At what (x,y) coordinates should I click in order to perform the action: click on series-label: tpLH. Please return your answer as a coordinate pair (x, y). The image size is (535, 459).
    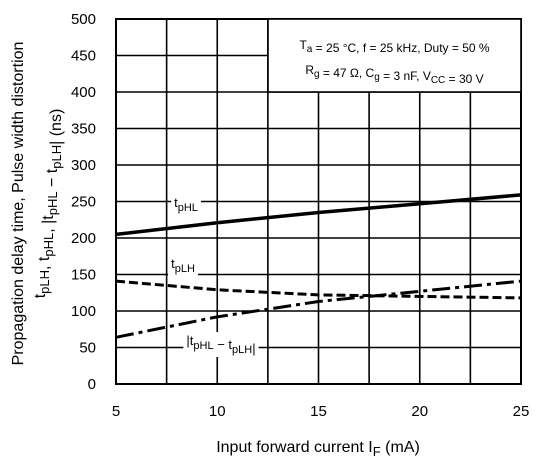
    Looking at the image, I should click on (183, 265).